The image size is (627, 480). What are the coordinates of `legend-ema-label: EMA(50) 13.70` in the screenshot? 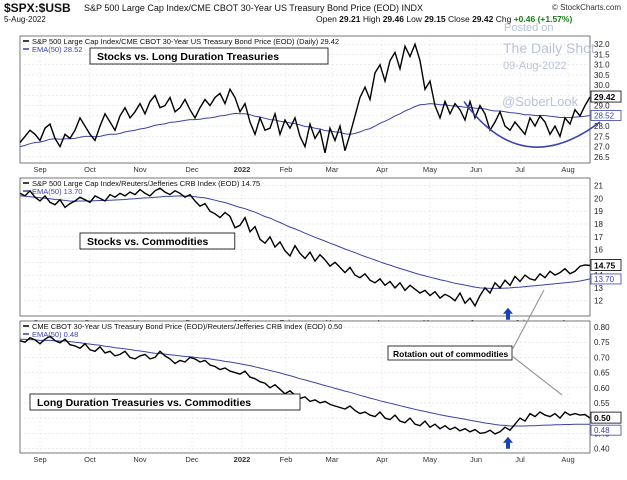 It's located at (57, 191).